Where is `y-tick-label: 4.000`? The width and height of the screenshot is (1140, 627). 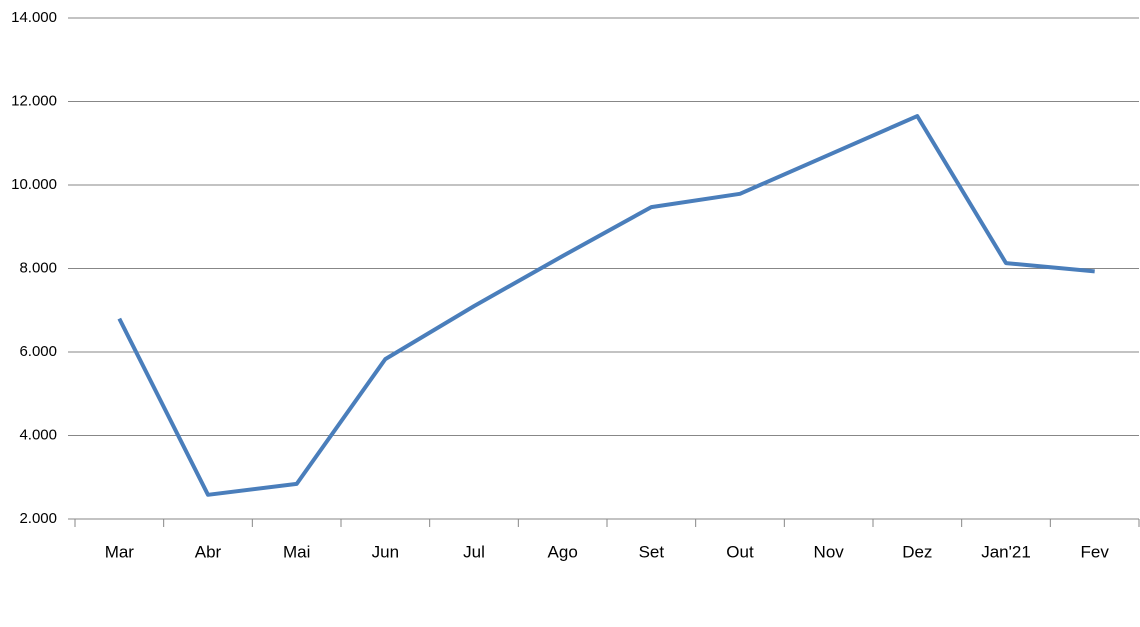 y-tick-label: 4.000 is located at coordinates (38, 434).